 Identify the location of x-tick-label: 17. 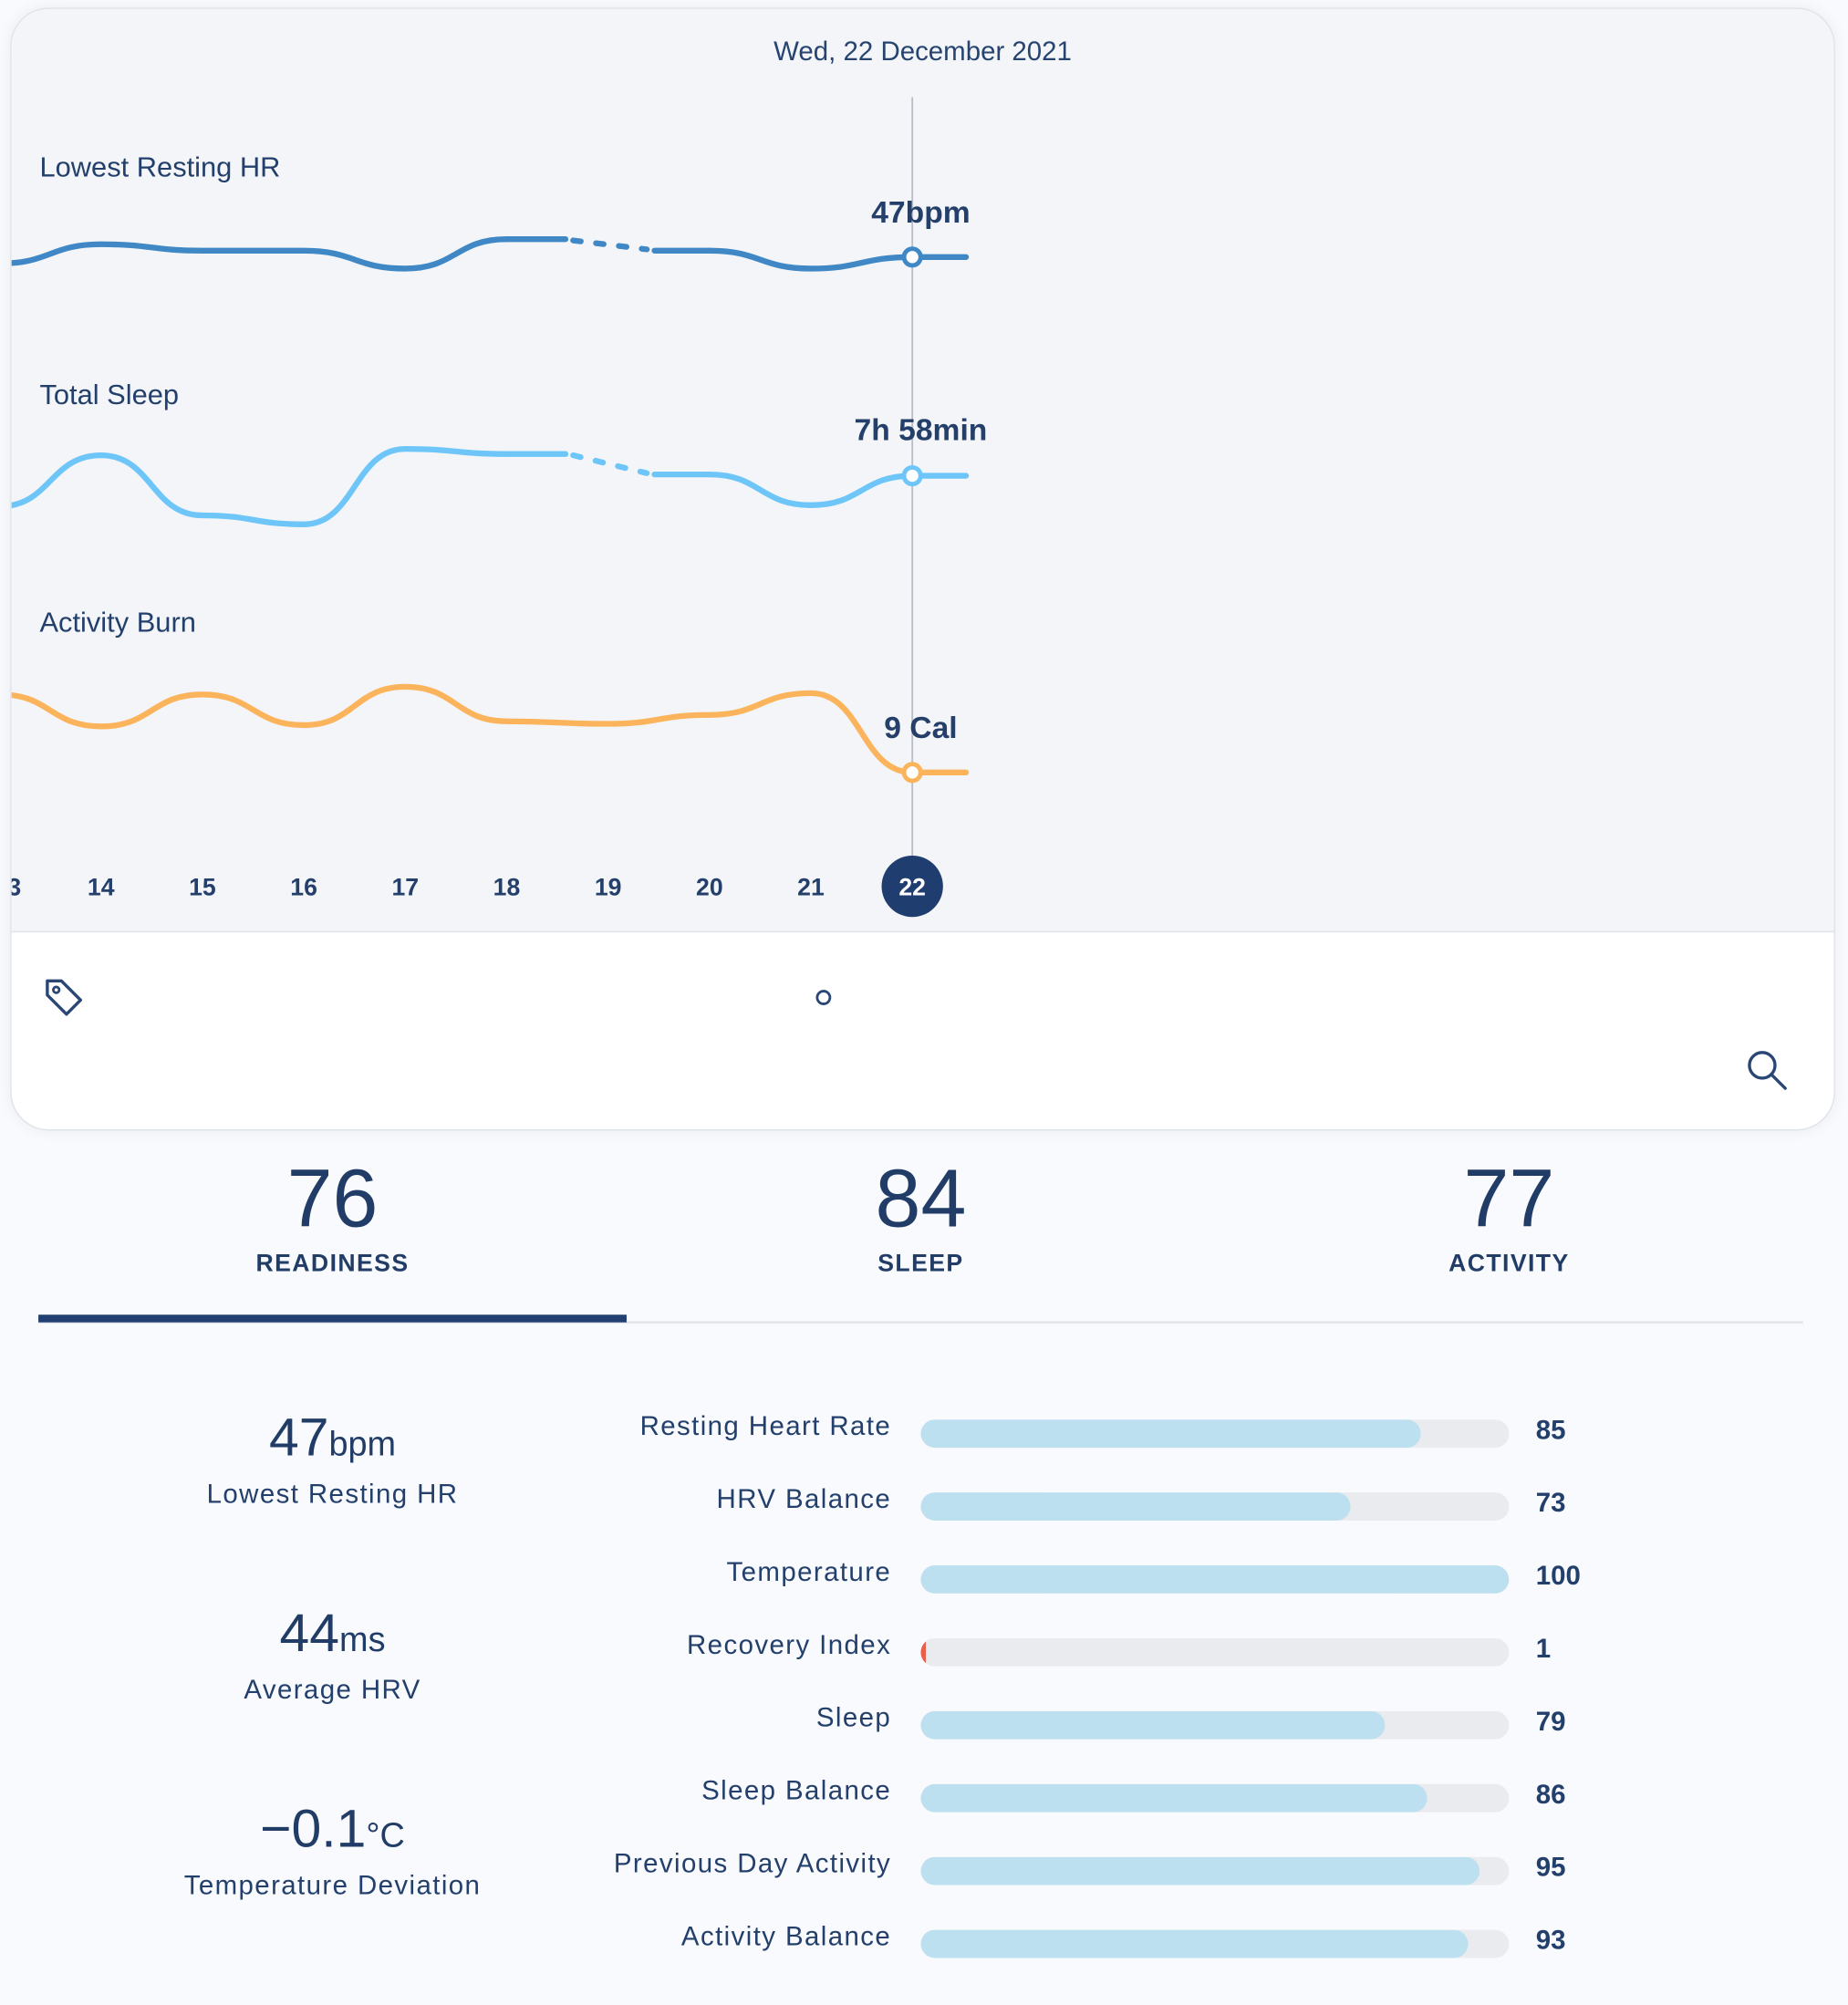
(405, 886).